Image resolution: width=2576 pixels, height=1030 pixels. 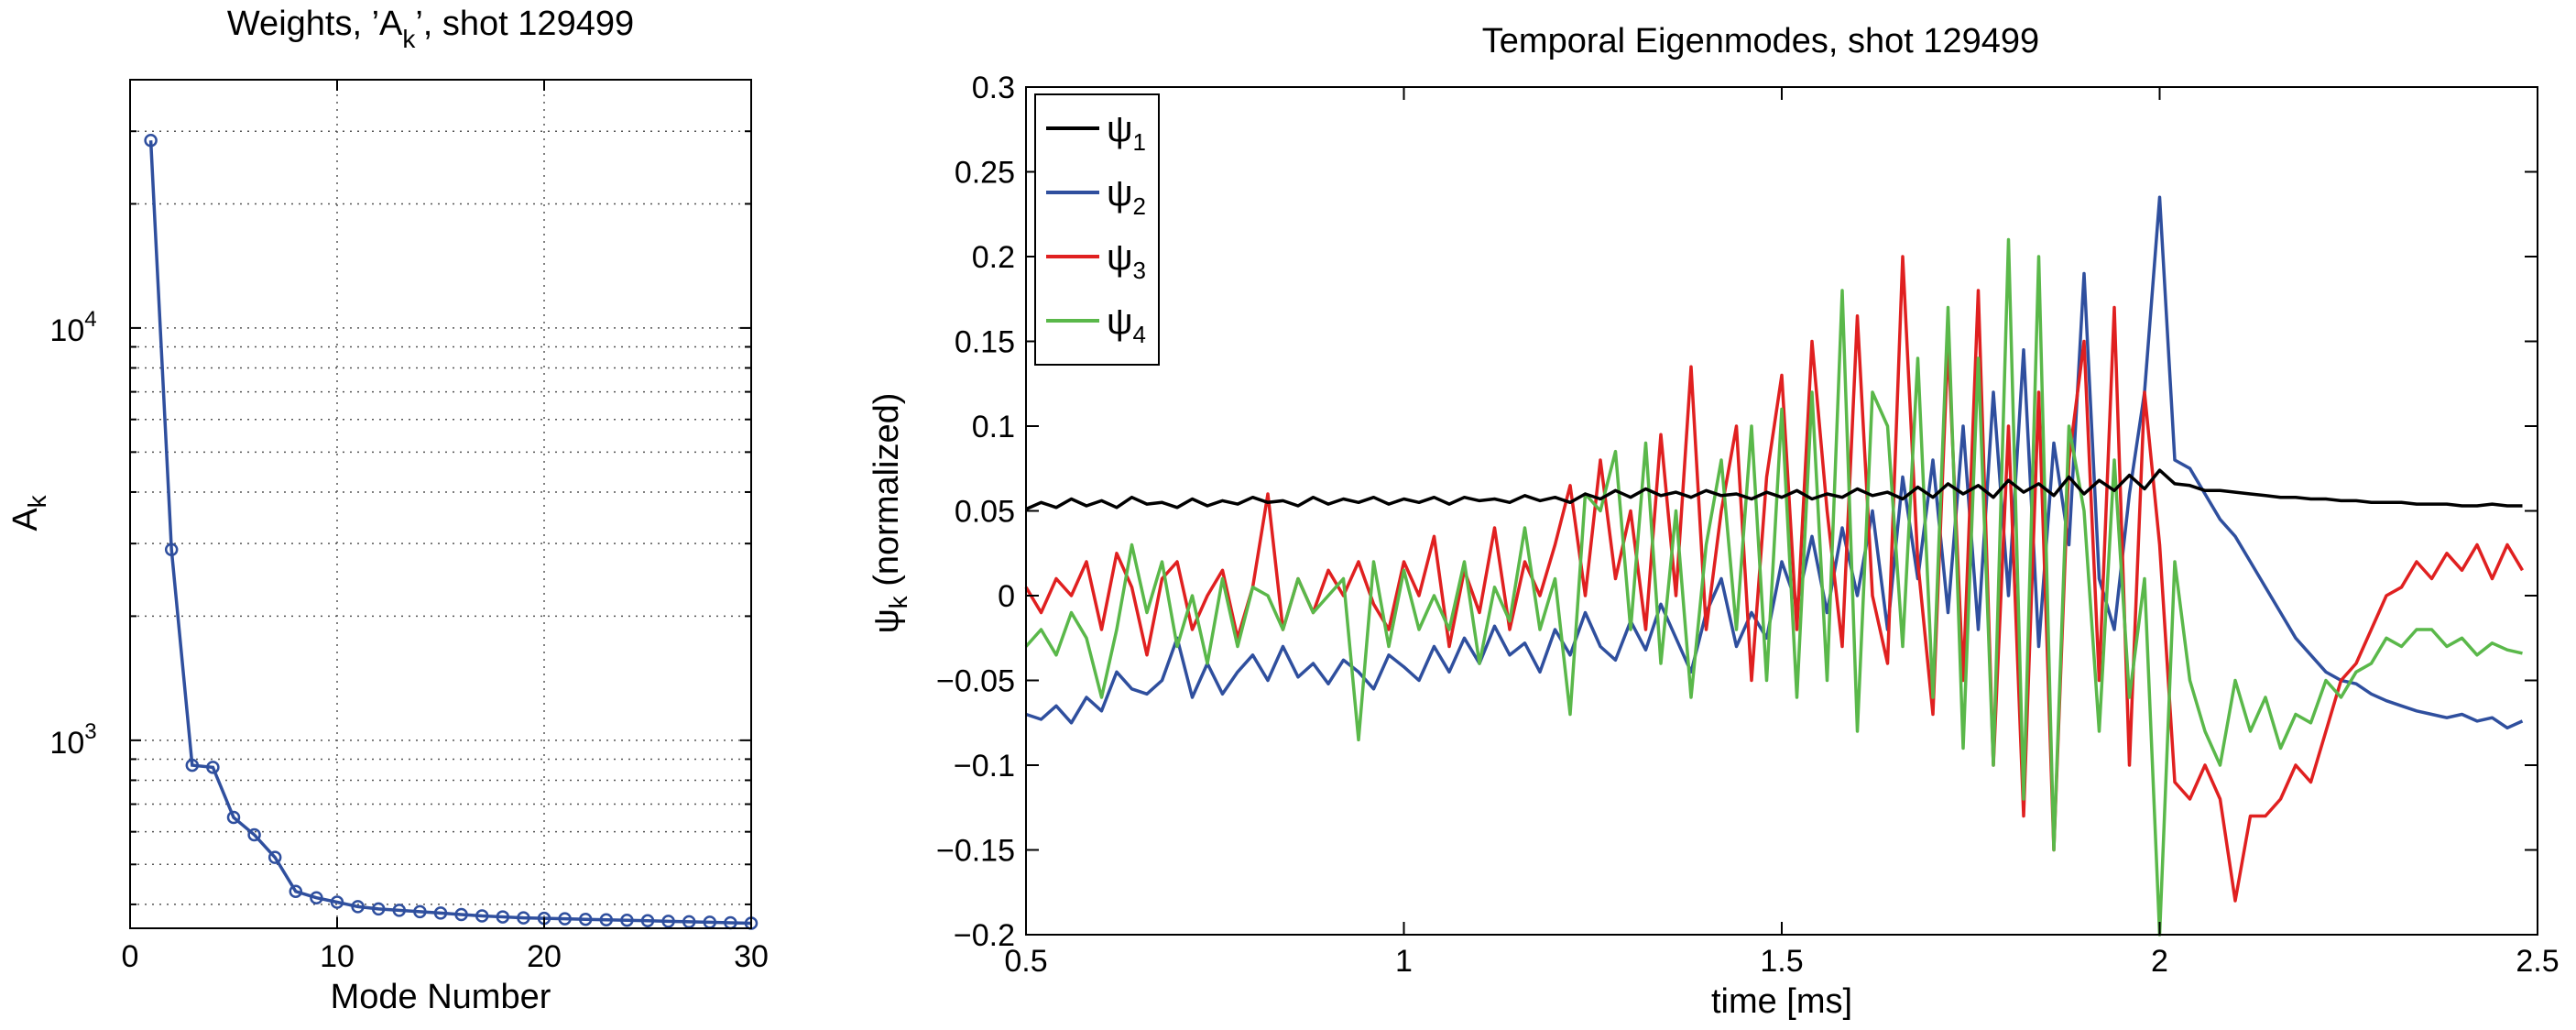 What do you see at coordinates (1404, 961) in the screenshot?
I see `eigenmodes-xtick-label: 1` at bounding box center [1404, 961].